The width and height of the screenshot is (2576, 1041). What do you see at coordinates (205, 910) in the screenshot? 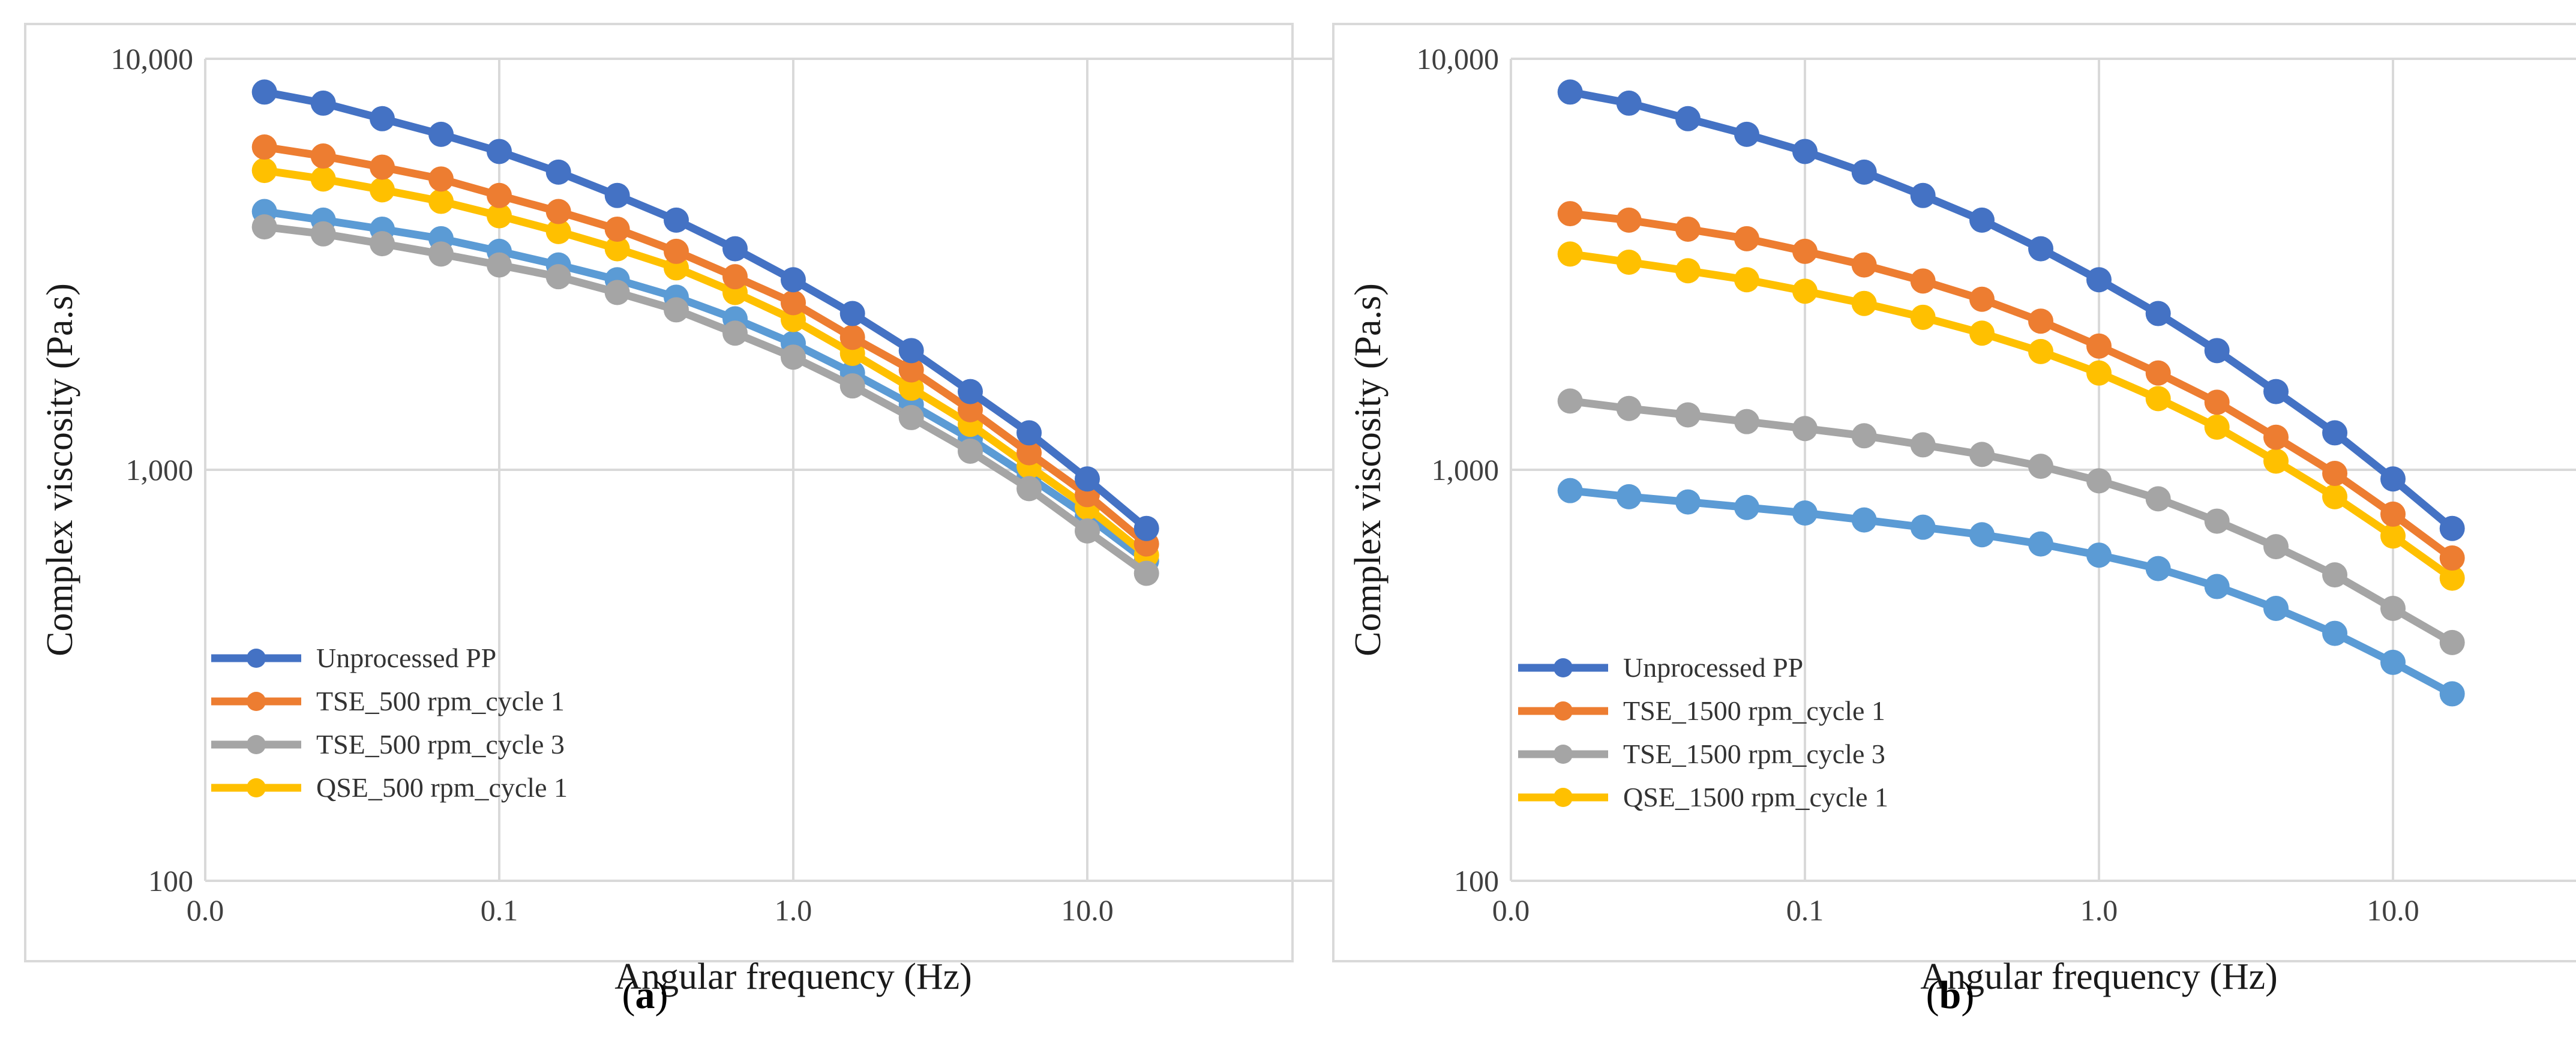
I see `x-tick-label: 0.0` at bounding box center [205, 910].